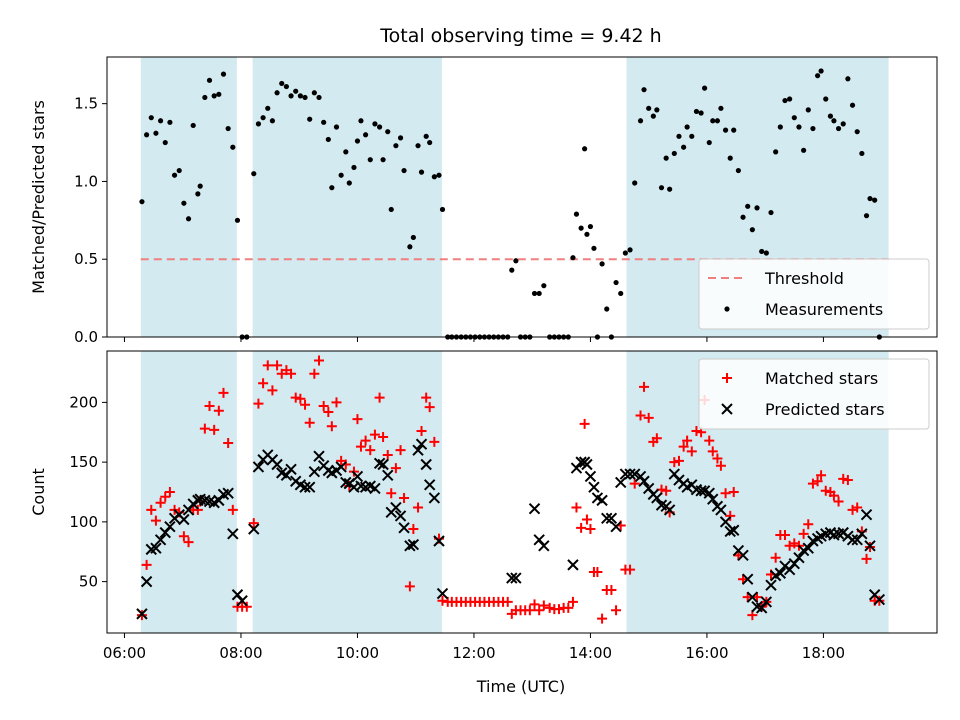 This screenshot has height=720, width=960. Describe the element at coordinates (86, 337) in the screenshot. I see `y-tick-label: 0.0` at that location.